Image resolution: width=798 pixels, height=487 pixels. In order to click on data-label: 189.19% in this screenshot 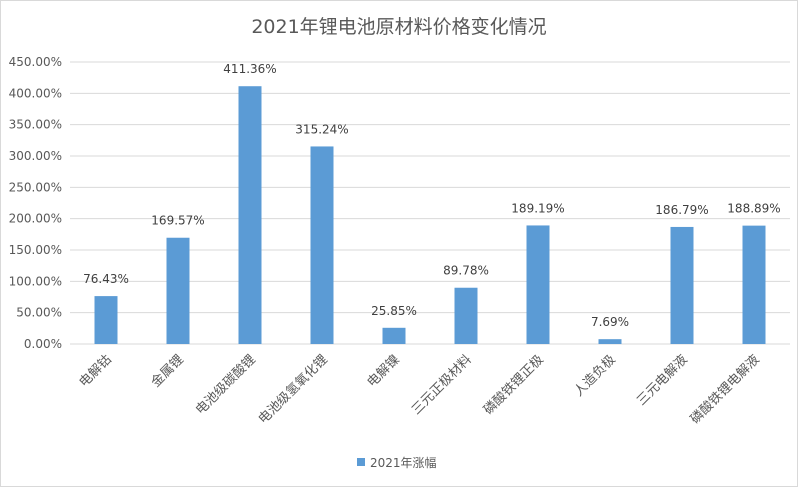, I will do `click(537, 208)`.